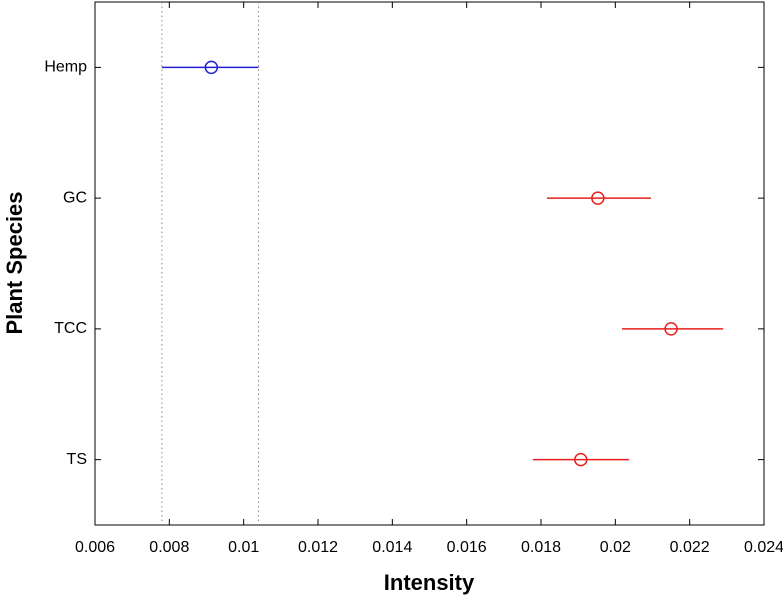 The image size is (783, 603). I want to click on x-axis-label: Intensity, so click(429, 582).